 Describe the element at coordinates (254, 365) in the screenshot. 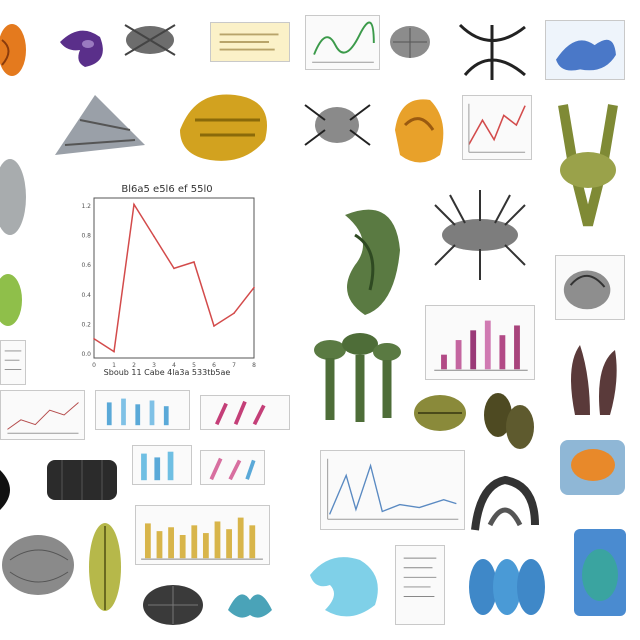

I see `x-tick-label: 8` at that location.